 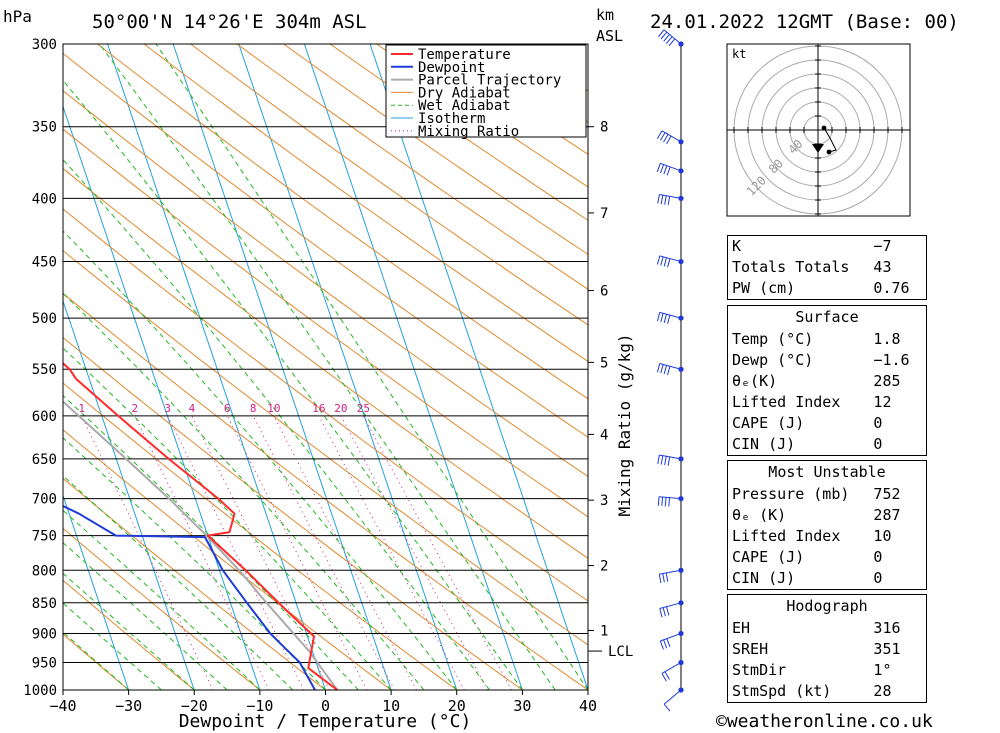 I want to click on pressure-tick-label: 500, so click(x=44, y=319).